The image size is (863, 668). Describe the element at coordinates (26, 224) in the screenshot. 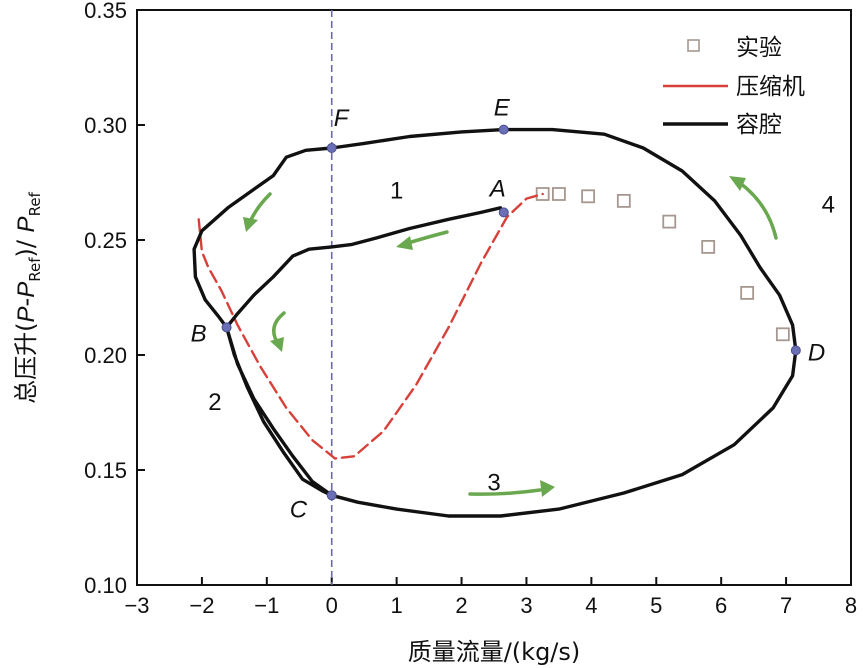

I see `y-title-p3: P` at that location.